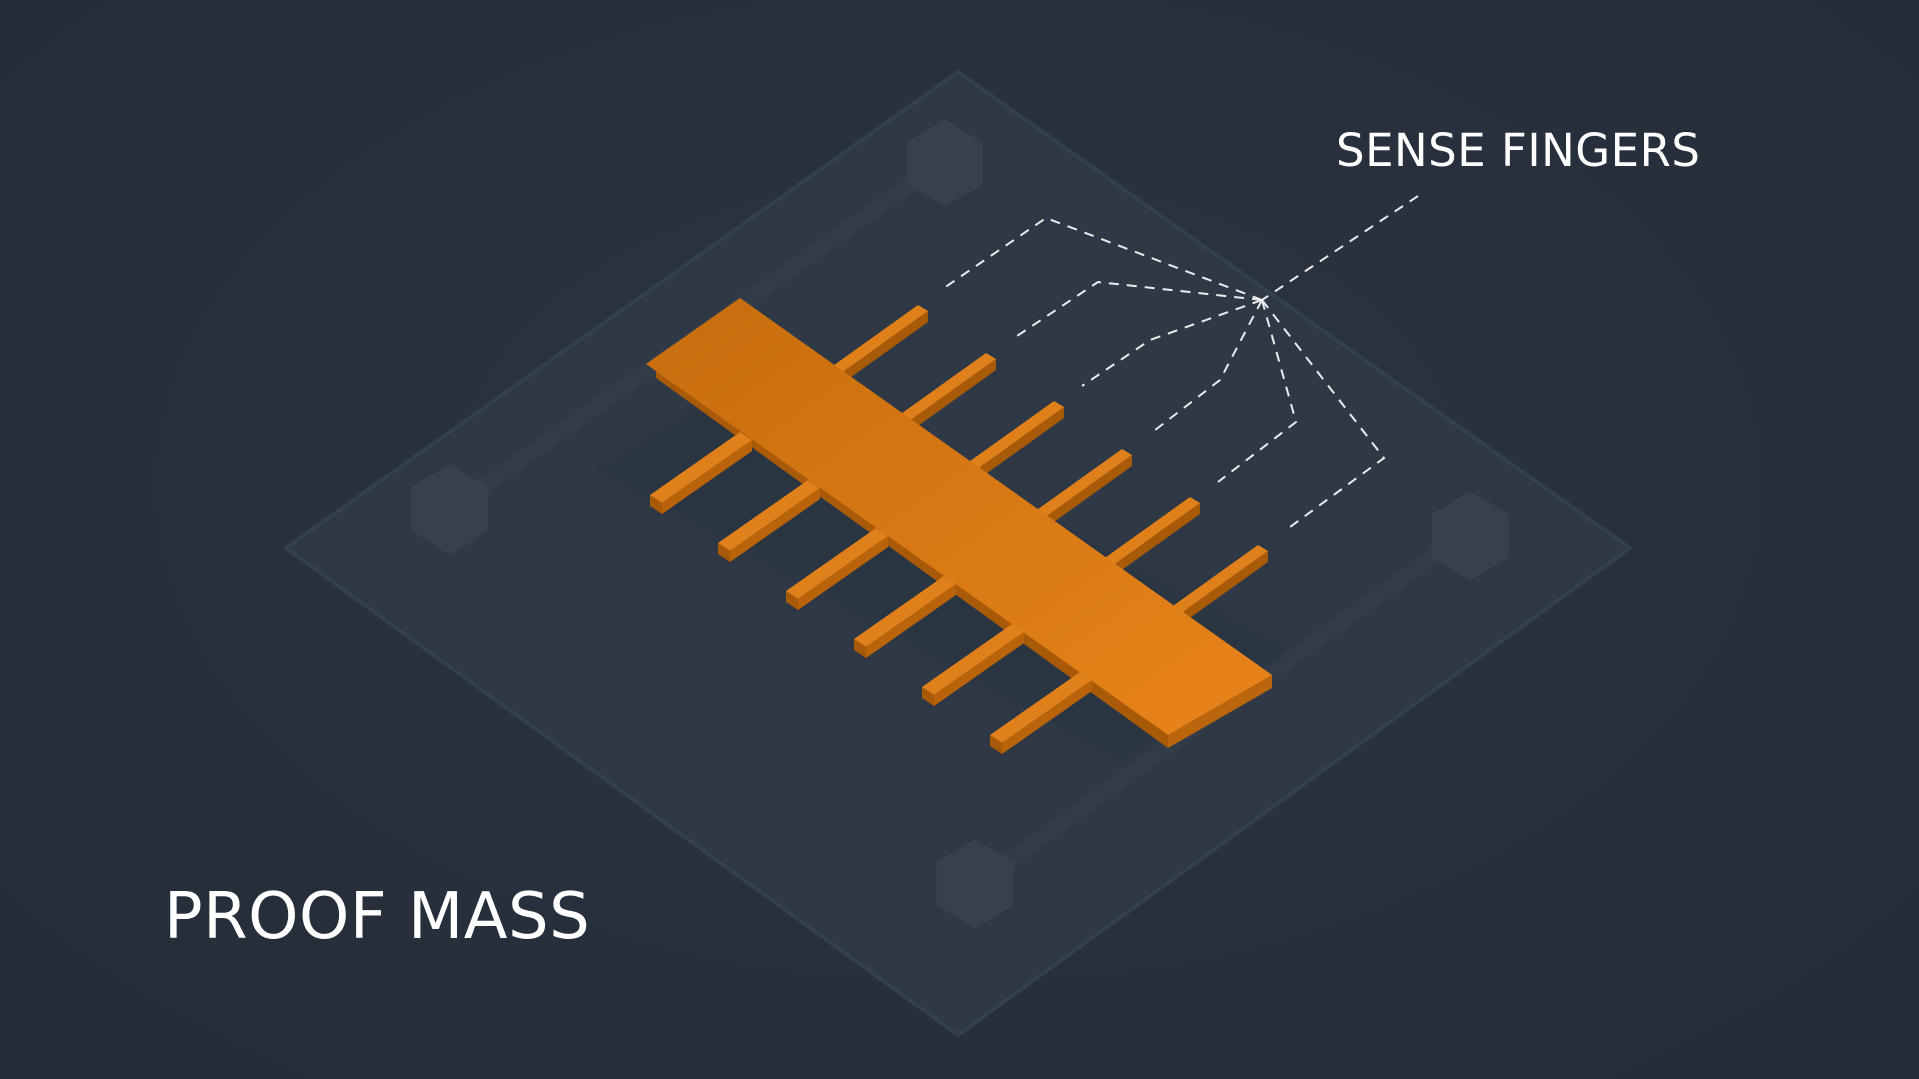 The image size is (1919, 1079). I want to click on anchor-right, so click(1470, 536).